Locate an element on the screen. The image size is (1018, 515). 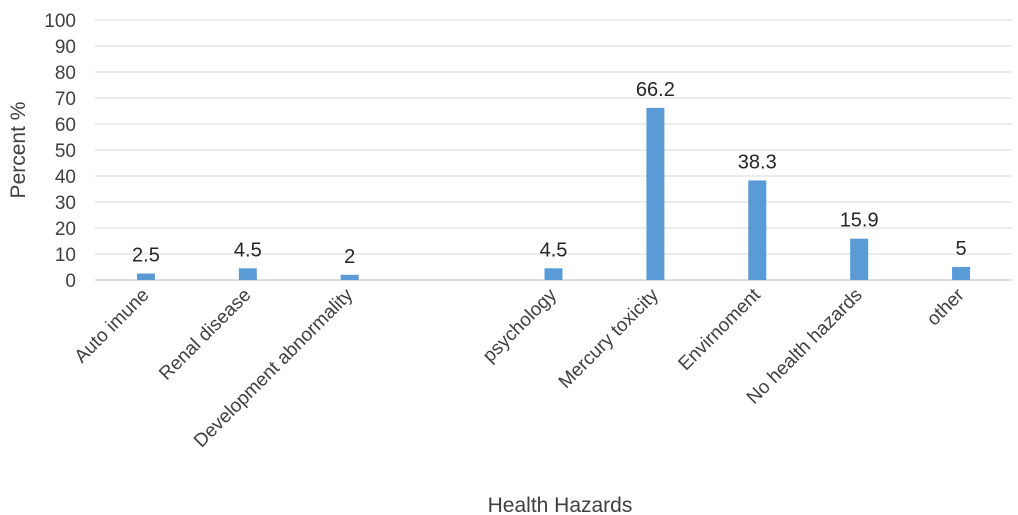
y-tick-label: 10 is located at coordinates (65, 255).